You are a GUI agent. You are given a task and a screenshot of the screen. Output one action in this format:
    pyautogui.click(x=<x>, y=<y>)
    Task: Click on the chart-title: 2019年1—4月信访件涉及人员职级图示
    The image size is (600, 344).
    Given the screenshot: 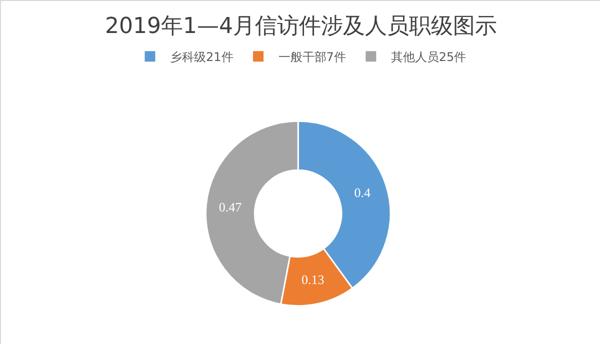 What is the action you would take?
    pyautogui.click(x=301, y=26)
    